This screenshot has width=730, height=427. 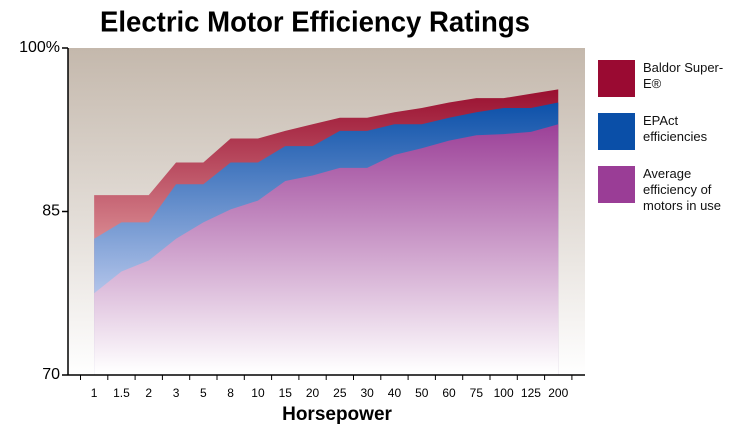 I want to click on chart-title: Electric Motor Efficiency Ratings, so click(x=315, y=23).